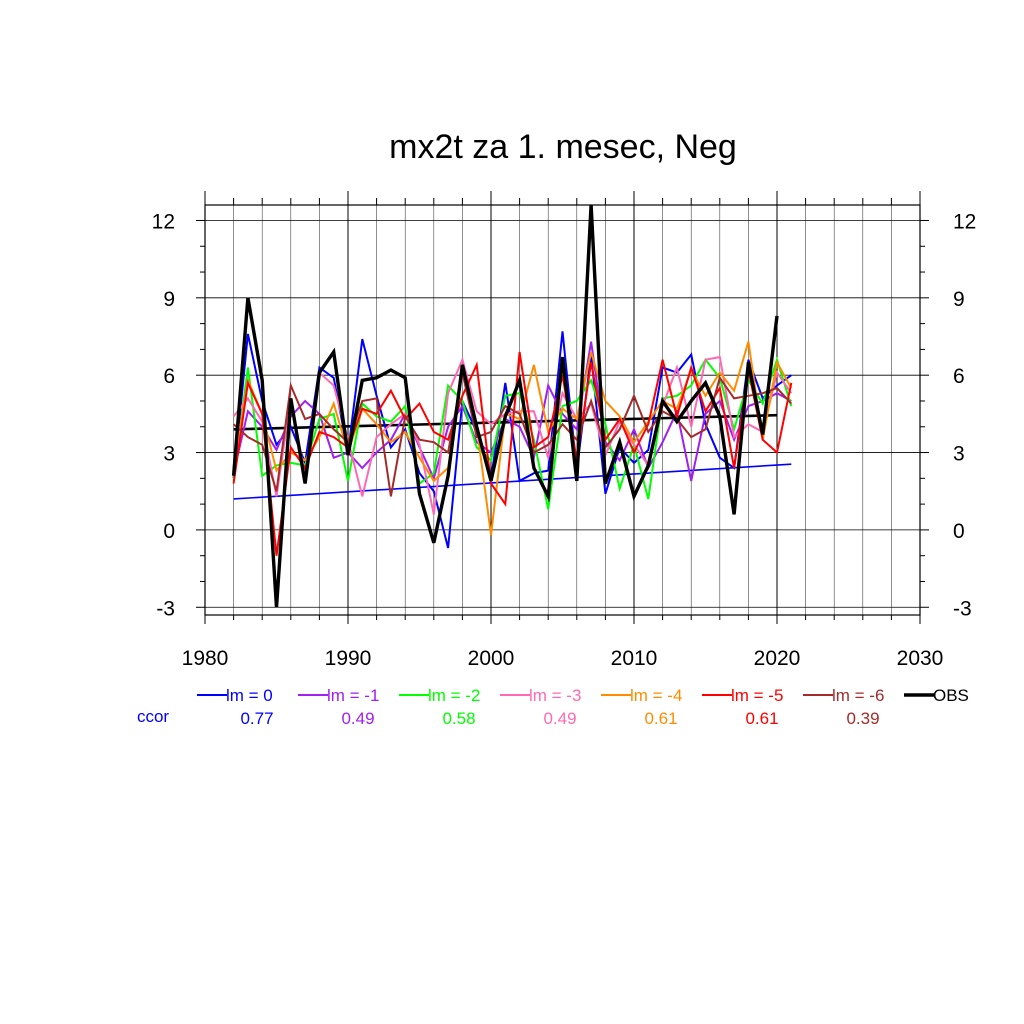  What do you see at coordinates (959, 531) in the screenshot?
I see `y-tick-label-right: 0` at bounding box center [959, 531].